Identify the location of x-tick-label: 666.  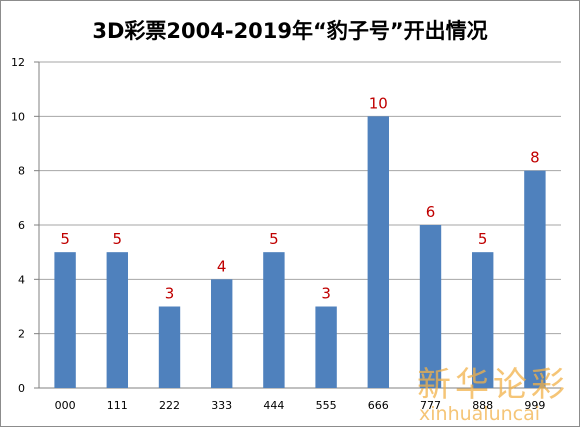
(378, 405).